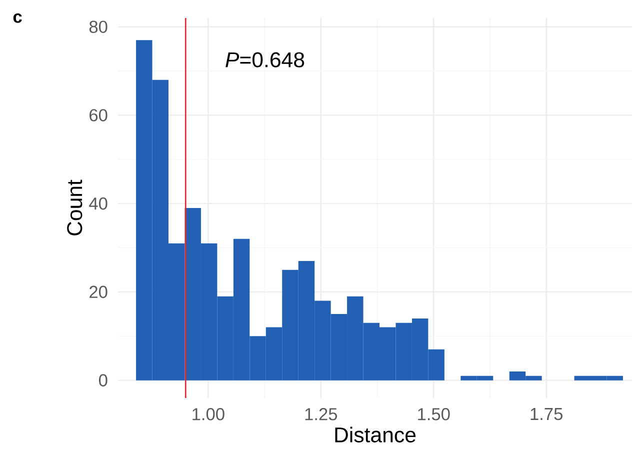 This screenshot has height=450, width=640. I want to click on text: c, so click(17, 18).